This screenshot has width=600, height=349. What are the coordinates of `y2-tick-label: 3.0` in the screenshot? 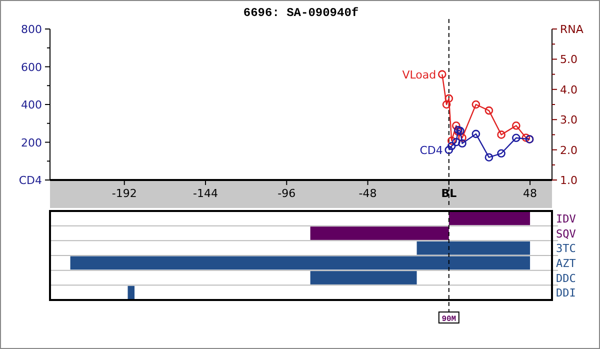 It's located at (569, 120).